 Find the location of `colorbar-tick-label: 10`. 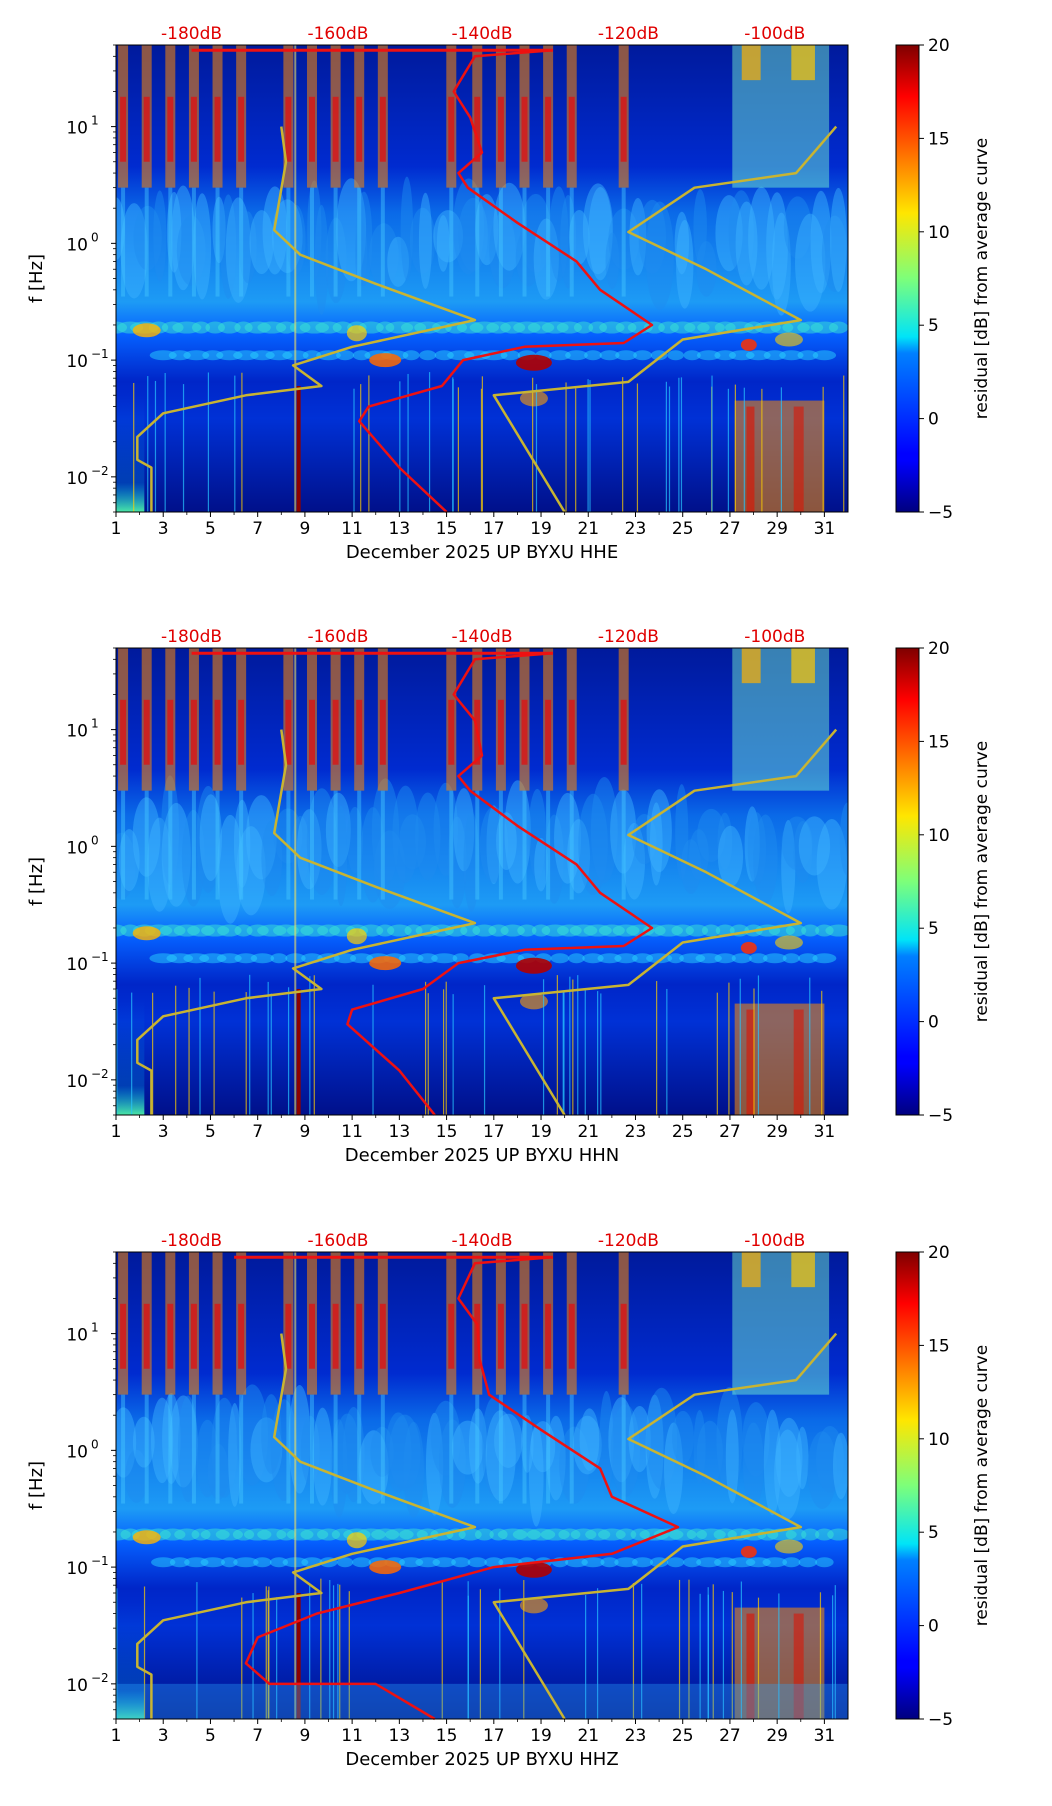

colorbar-tick-label: 10 is located at coordinates (939, 1440).